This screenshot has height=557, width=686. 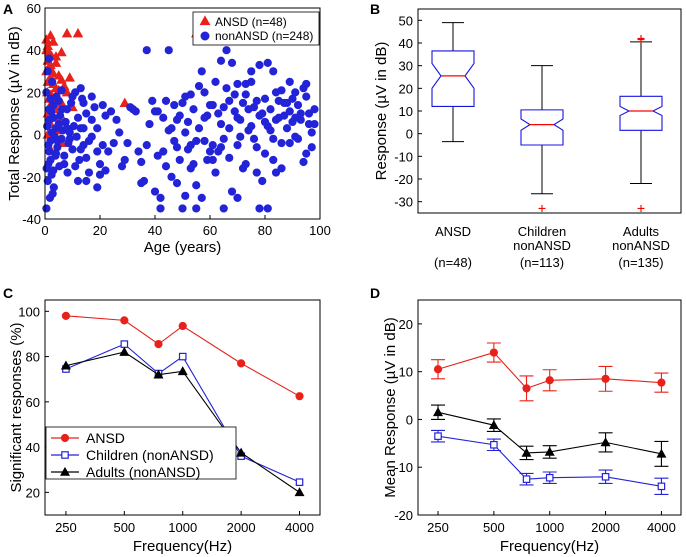 What do you see at coordinates (256, 28) in the screenshot?
I see `panel-a-legend: ANSD (n=48)nonANSD (n=248)` at bounding box center [256, 28].